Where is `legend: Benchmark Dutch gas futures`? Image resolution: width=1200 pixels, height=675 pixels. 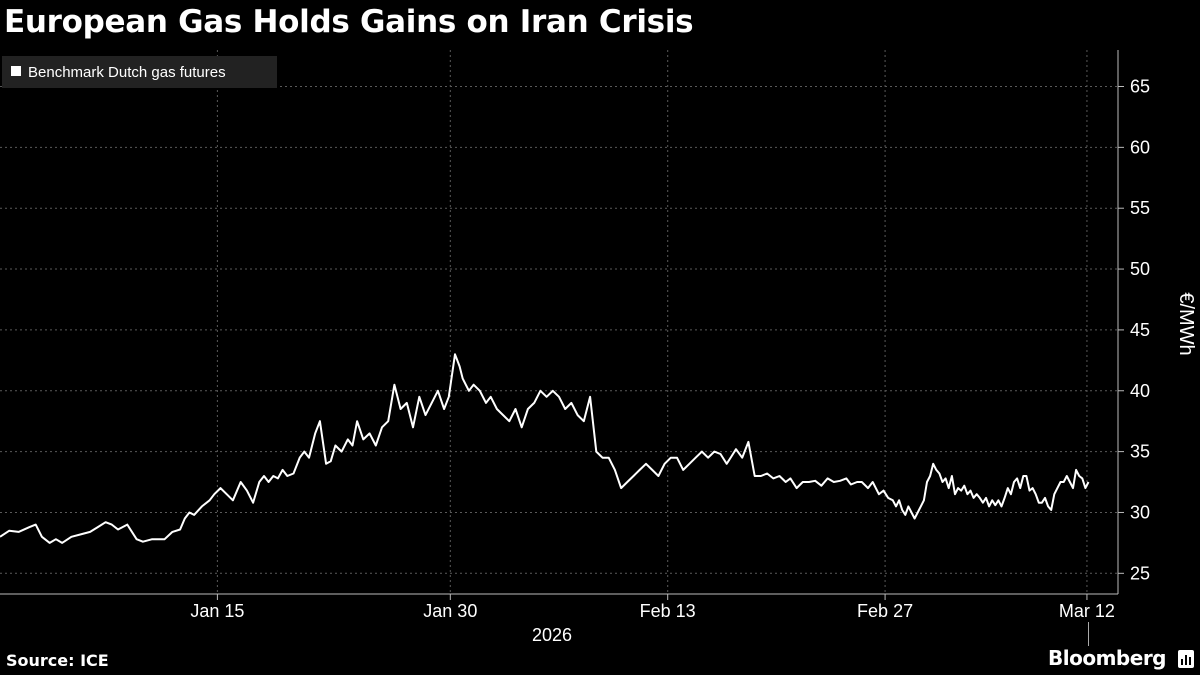 legend: Benchmark Dutch gas futures is located at coordinates (139, 72).